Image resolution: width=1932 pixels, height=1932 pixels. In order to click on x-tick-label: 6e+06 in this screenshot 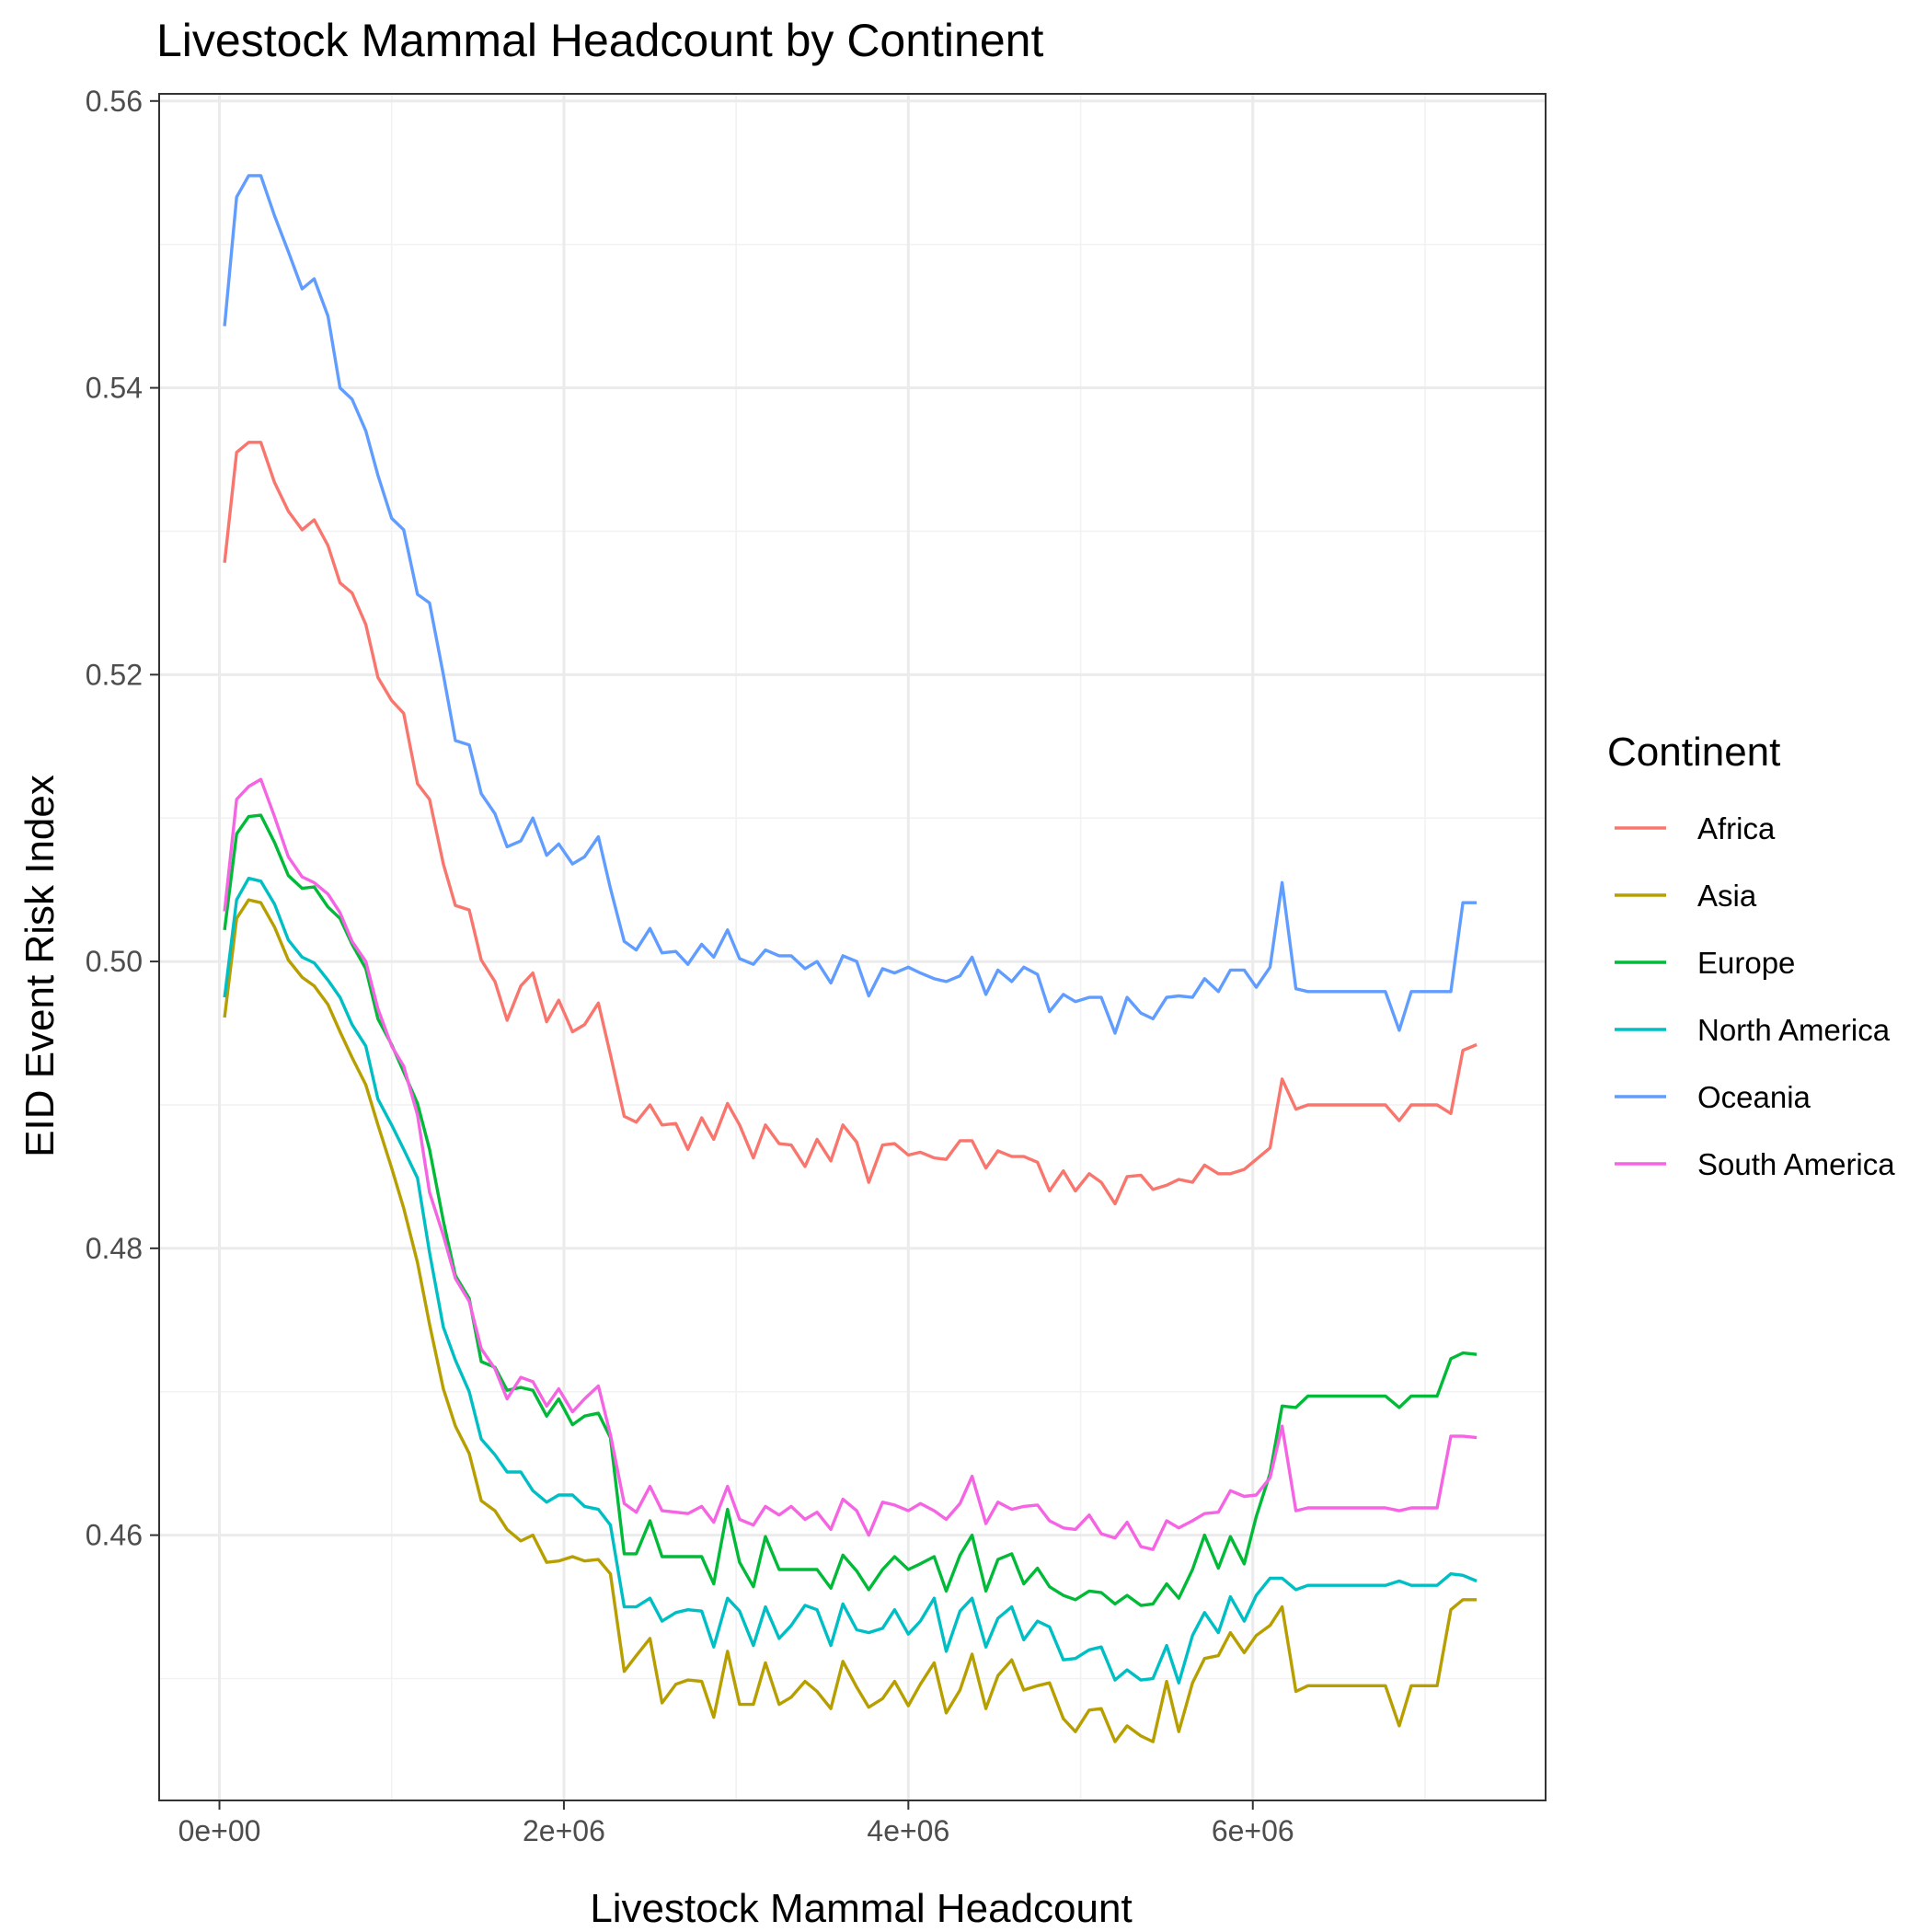, I will do `click(1253, 1830)`.